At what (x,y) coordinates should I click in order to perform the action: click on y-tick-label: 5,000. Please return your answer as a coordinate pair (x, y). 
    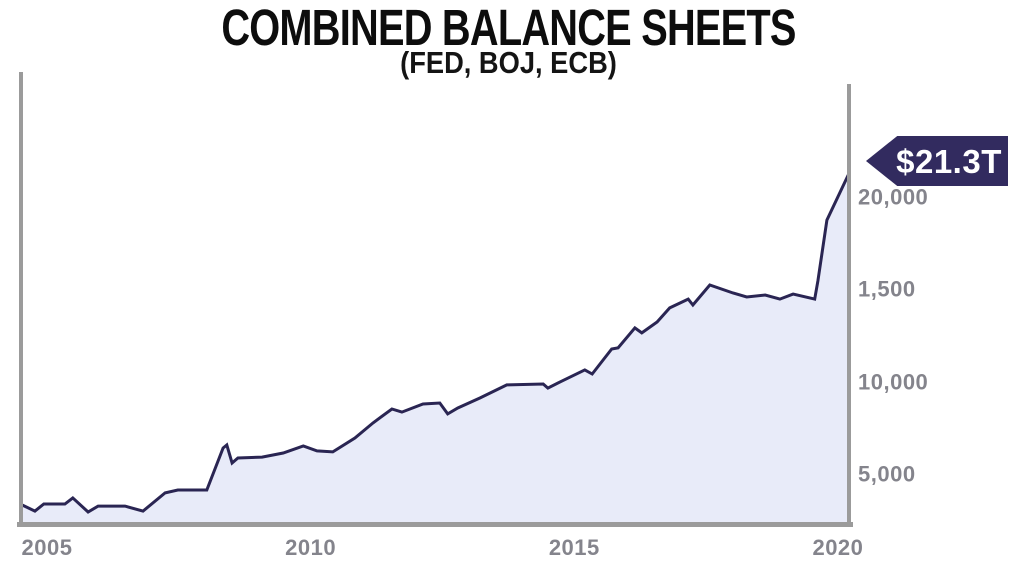
    Looking at the image, I should click on (887, 474).